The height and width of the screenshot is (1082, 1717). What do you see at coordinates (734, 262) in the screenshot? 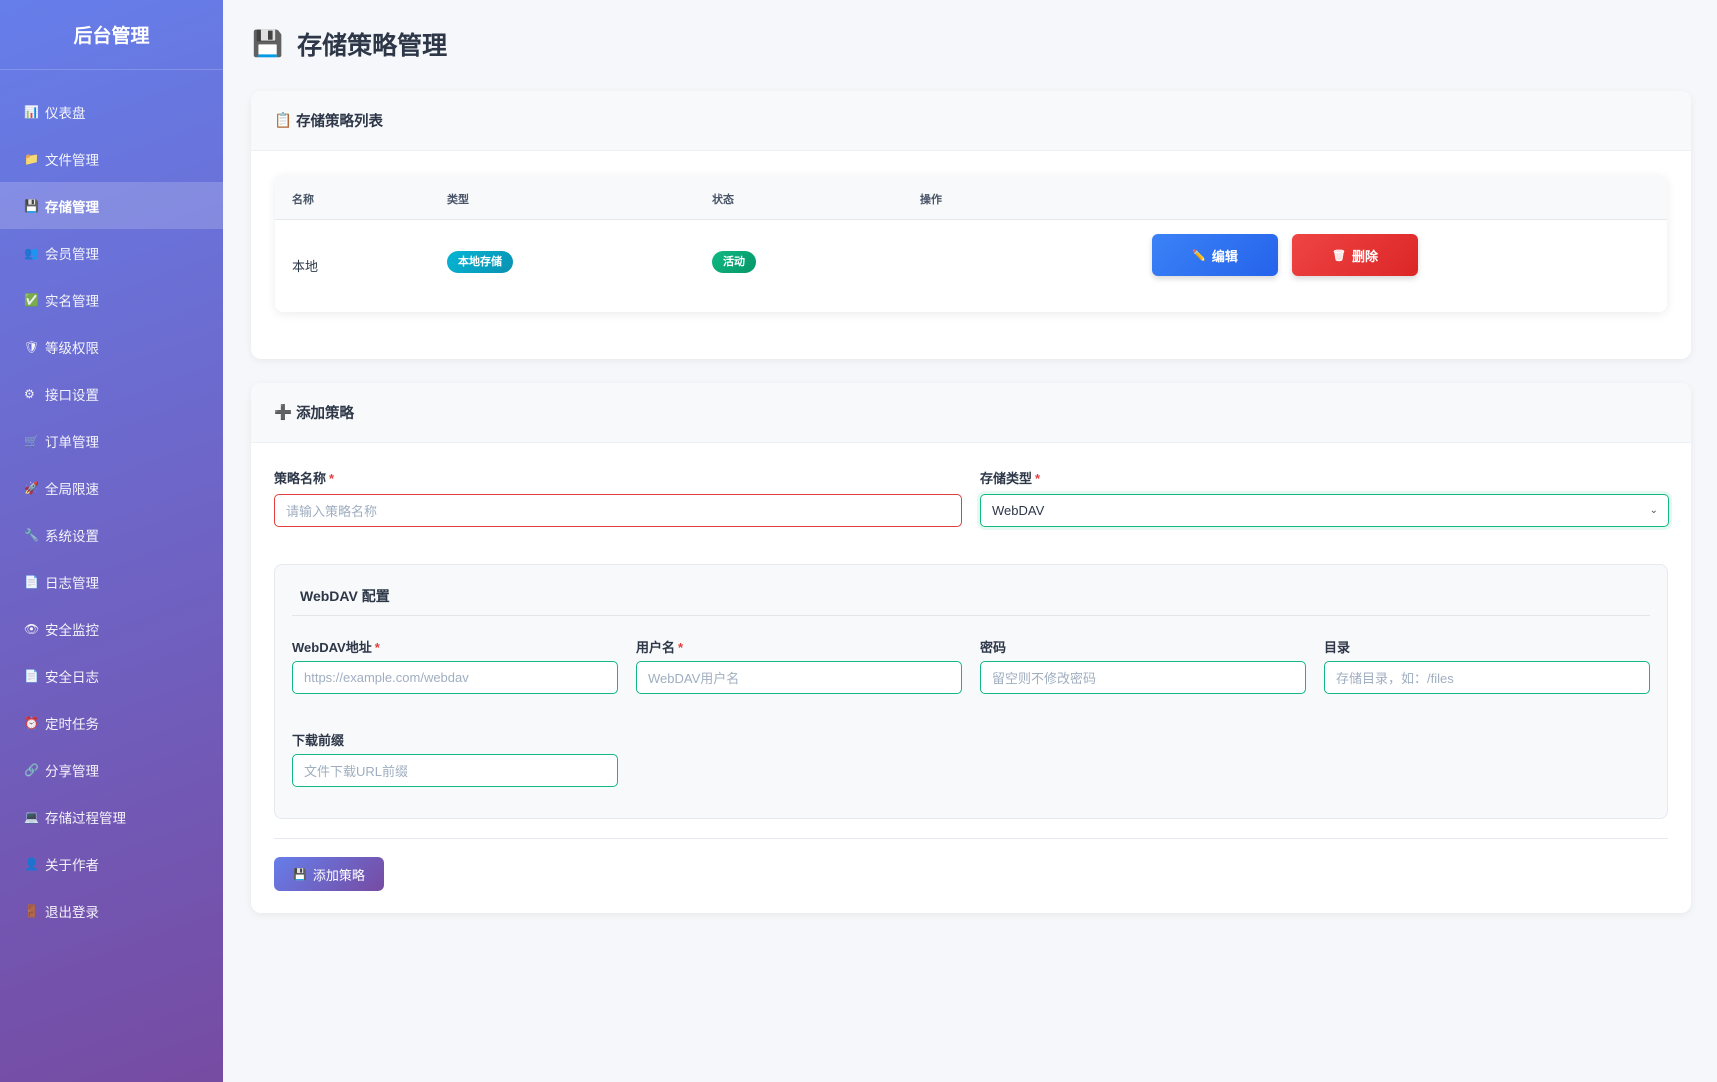
I see `status-badge: 活动` at bounding box center [734, 262].